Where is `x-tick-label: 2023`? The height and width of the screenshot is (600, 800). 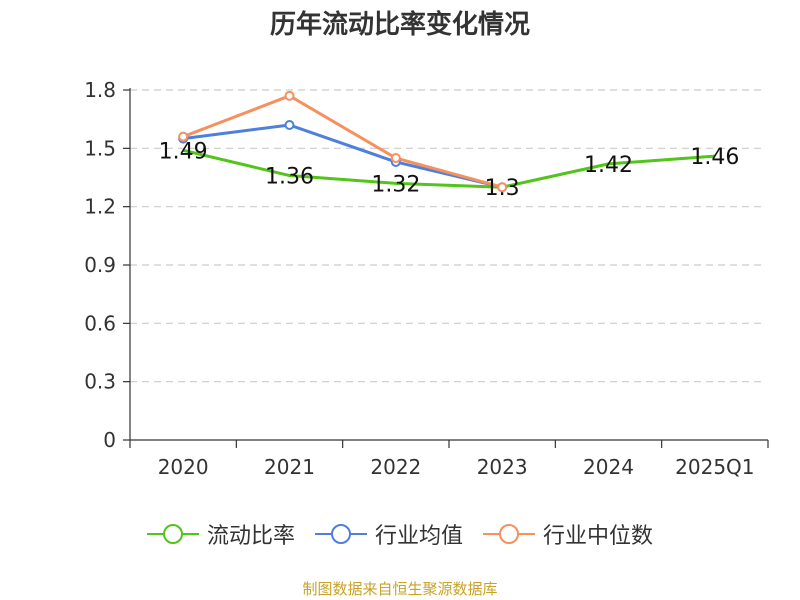
x-tick-label: 2023 is located at coordinates (502, 467).